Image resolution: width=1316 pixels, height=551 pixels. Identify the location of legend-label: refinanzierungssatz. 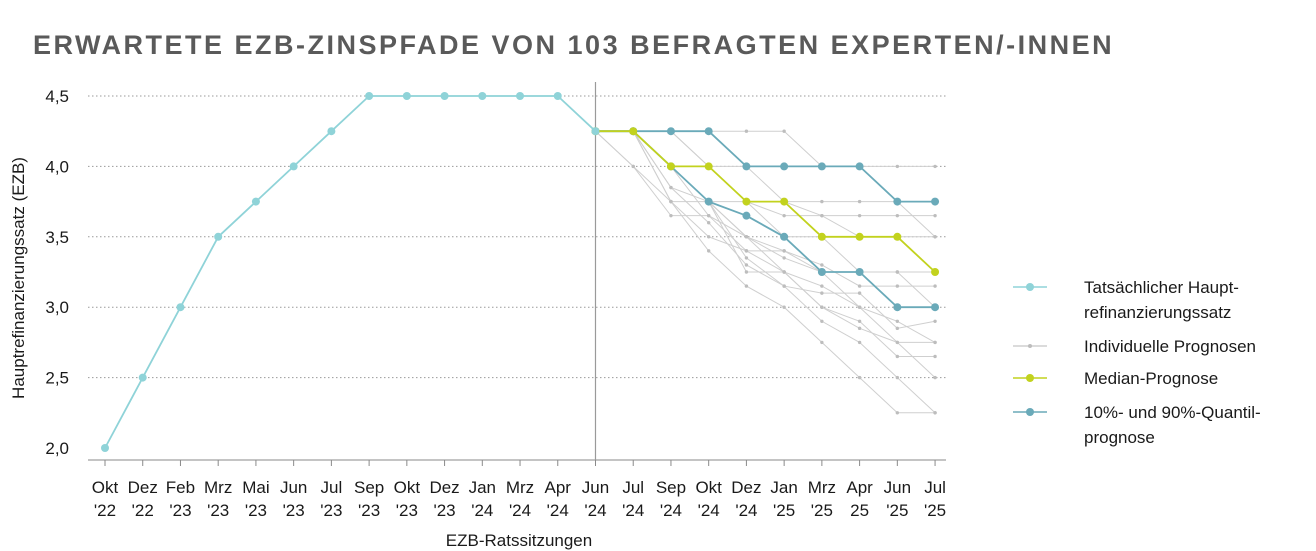
(1157, 312).